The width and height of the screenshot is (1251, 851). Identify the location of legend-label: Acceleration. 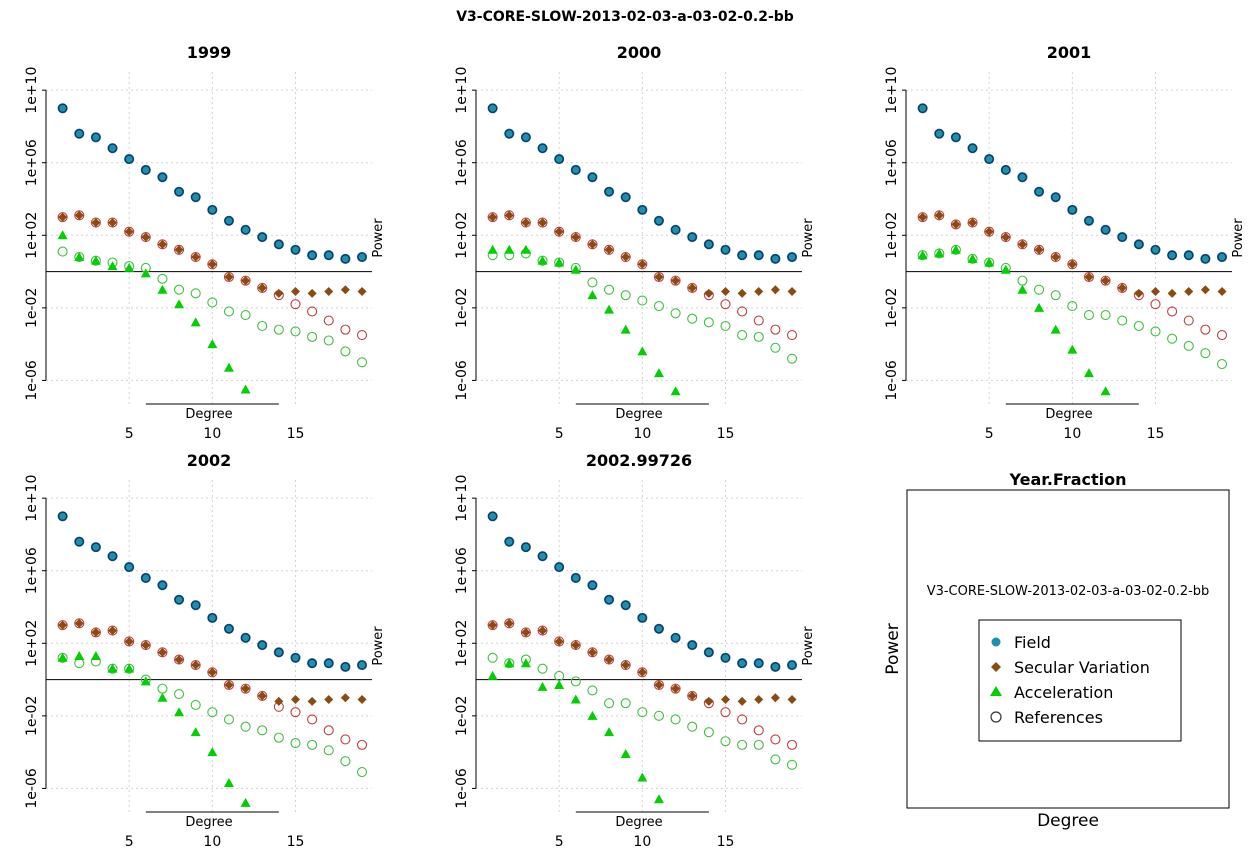
(1063, 692).